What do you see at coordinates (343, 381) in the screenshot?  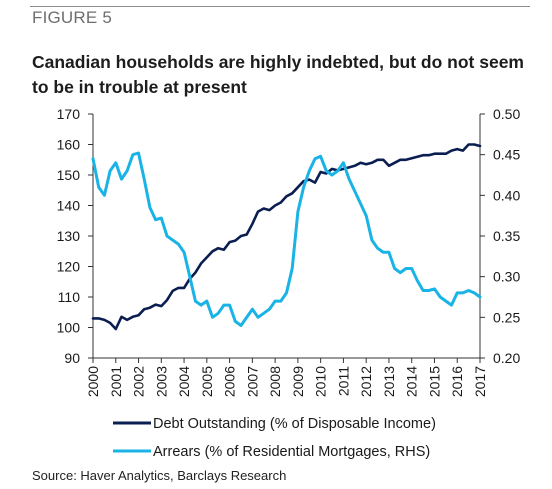 I see `x-tick-label: 2011` at bounding box center [343, 381].